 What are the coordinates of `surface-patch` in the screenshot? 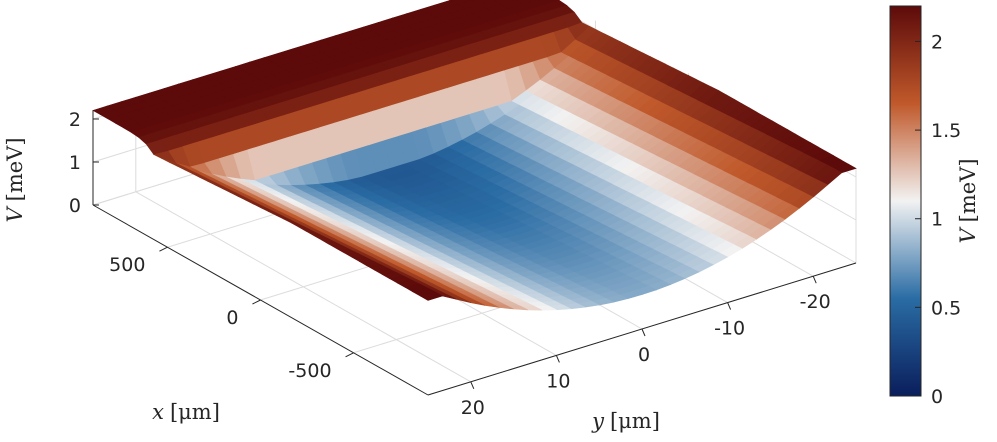 It's located at (431, 296).